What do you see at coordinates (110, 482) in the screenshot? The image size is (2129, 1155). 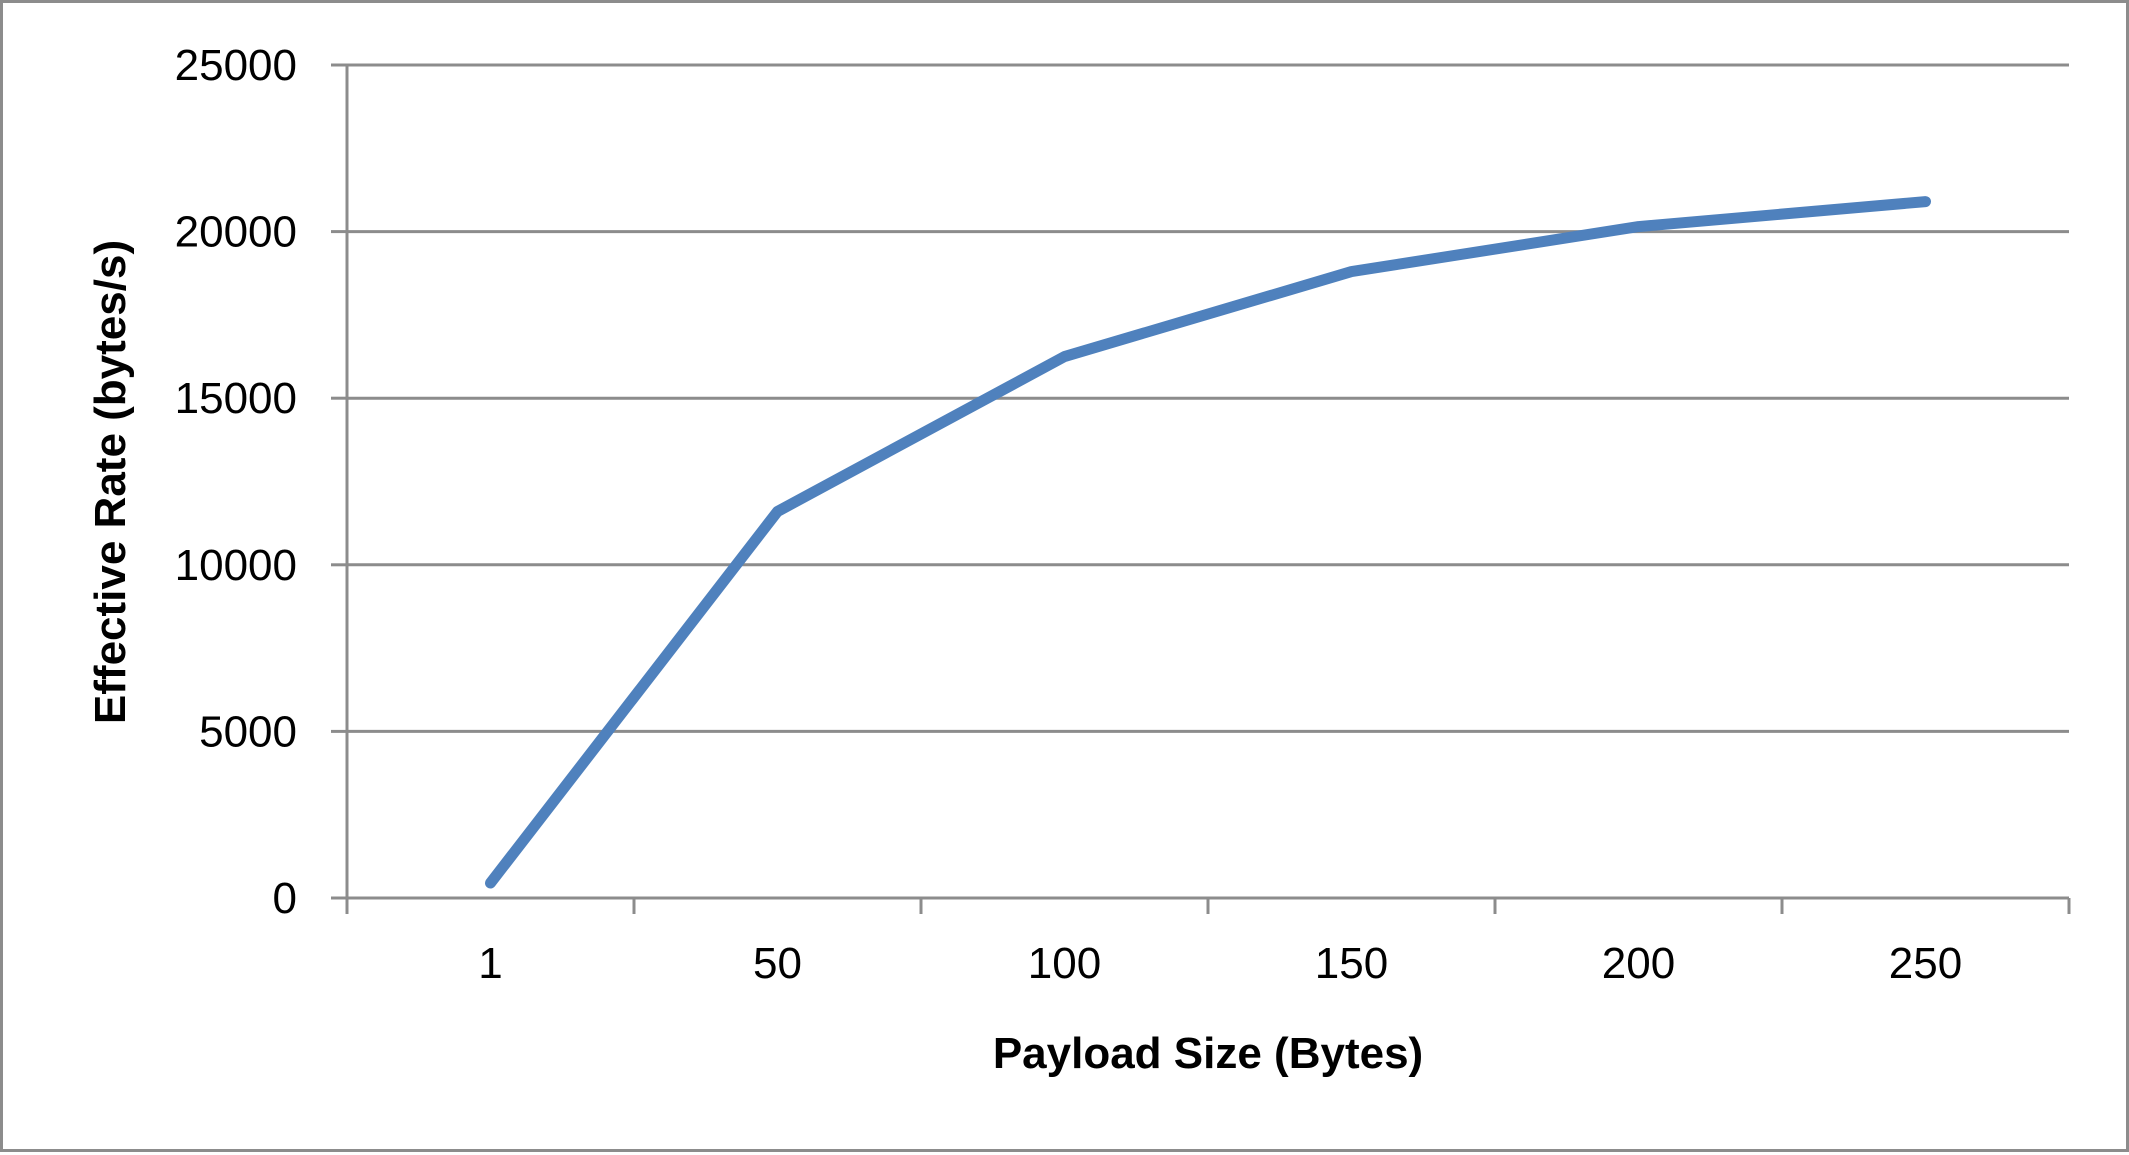 I see `y-axis-title: Effective Rate (bytes/s)` at bounding box center [110, 482].